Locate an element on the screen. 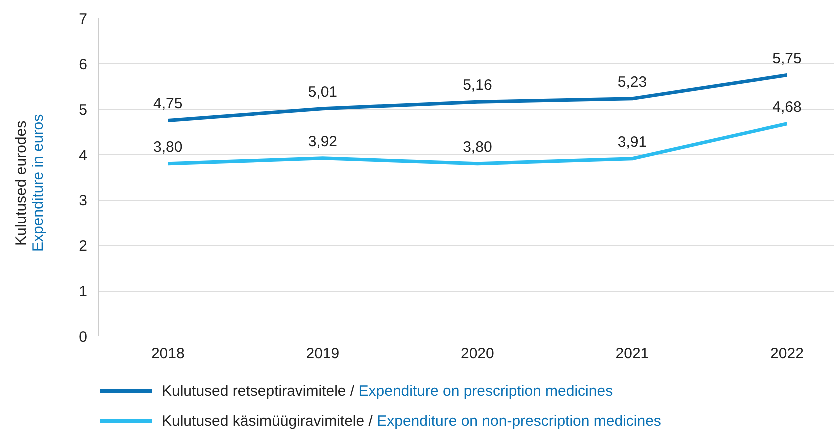 The image size is (834, 440). x-tick-label: 2021 is located at coordinates (633, 354).